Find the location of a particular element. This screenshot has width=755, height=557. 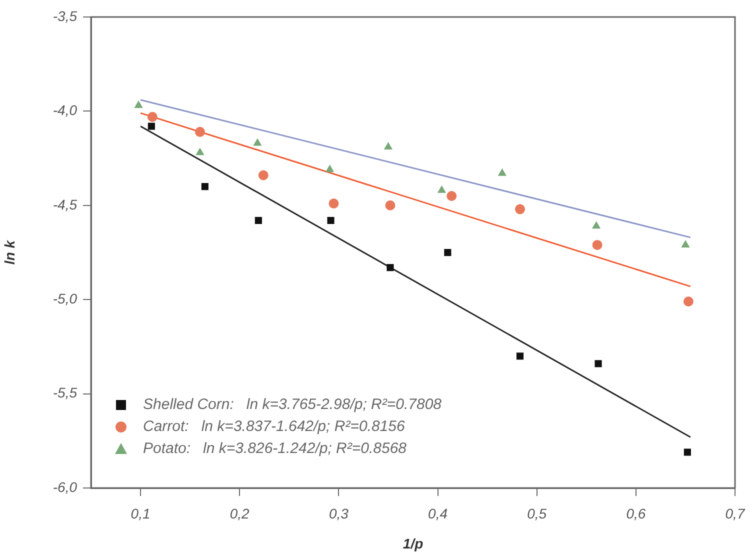

x-tick-label: 0,4 is located at coordinates (438, 513).